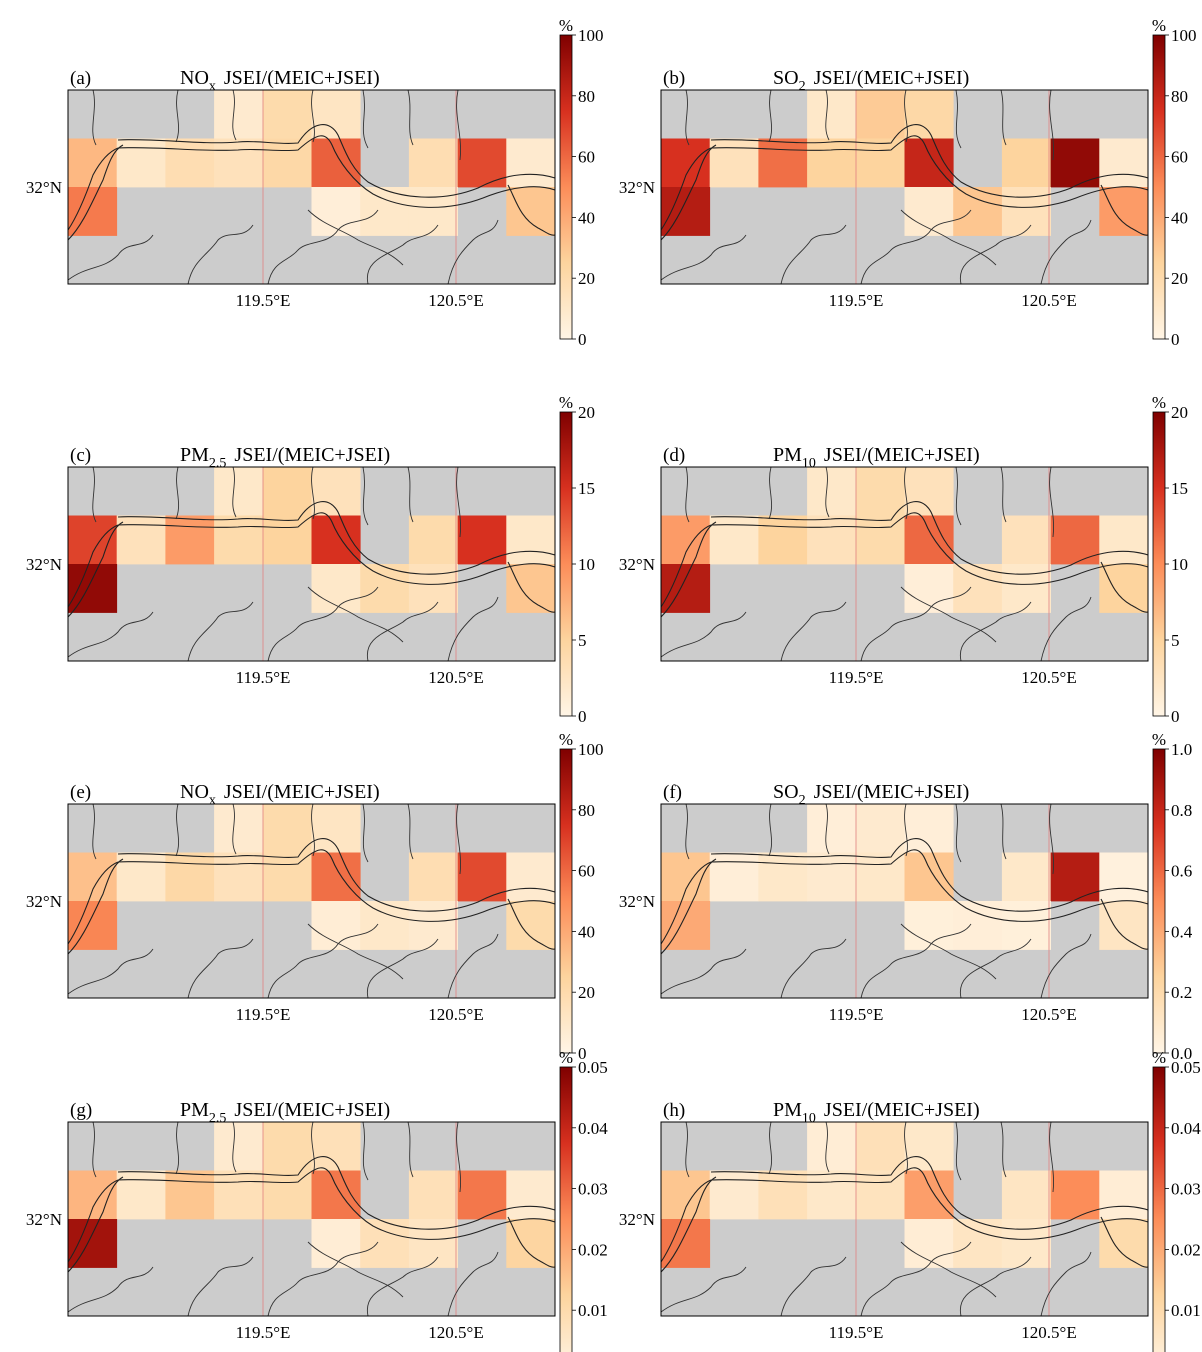 The image size is (1202, 1352). What do you see at coordinates (1181, 992) in the screenshot?
I see `colorbar-tick-label: 0.2` at bounding box center [1181, 992].